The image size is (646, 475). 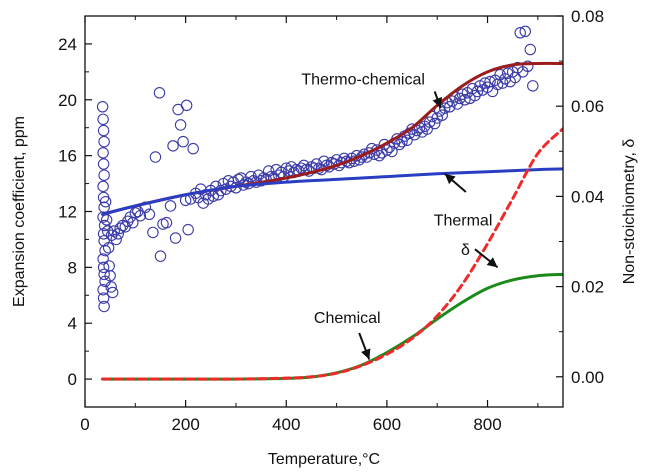 What do you see at coordinates (387, 424) in the screenshot?
I see `x-tick-label: 600` at bounding box center [387, 424].